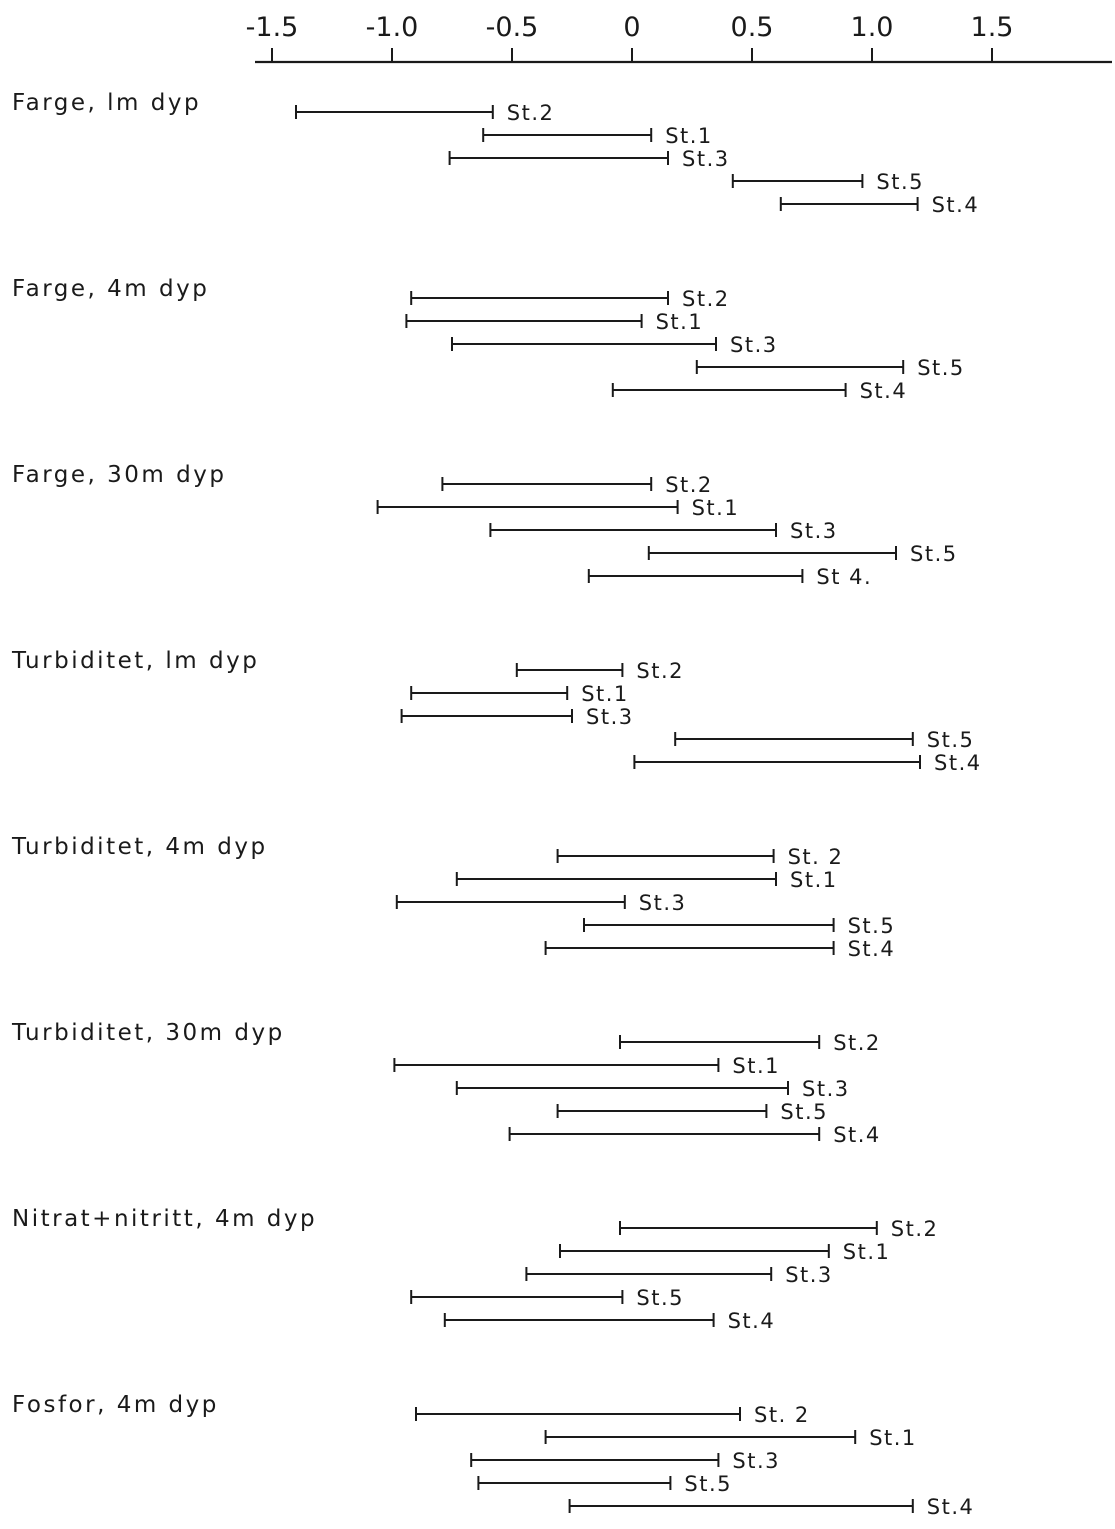  I want to click on station-label: St 4., so click(844, 577).